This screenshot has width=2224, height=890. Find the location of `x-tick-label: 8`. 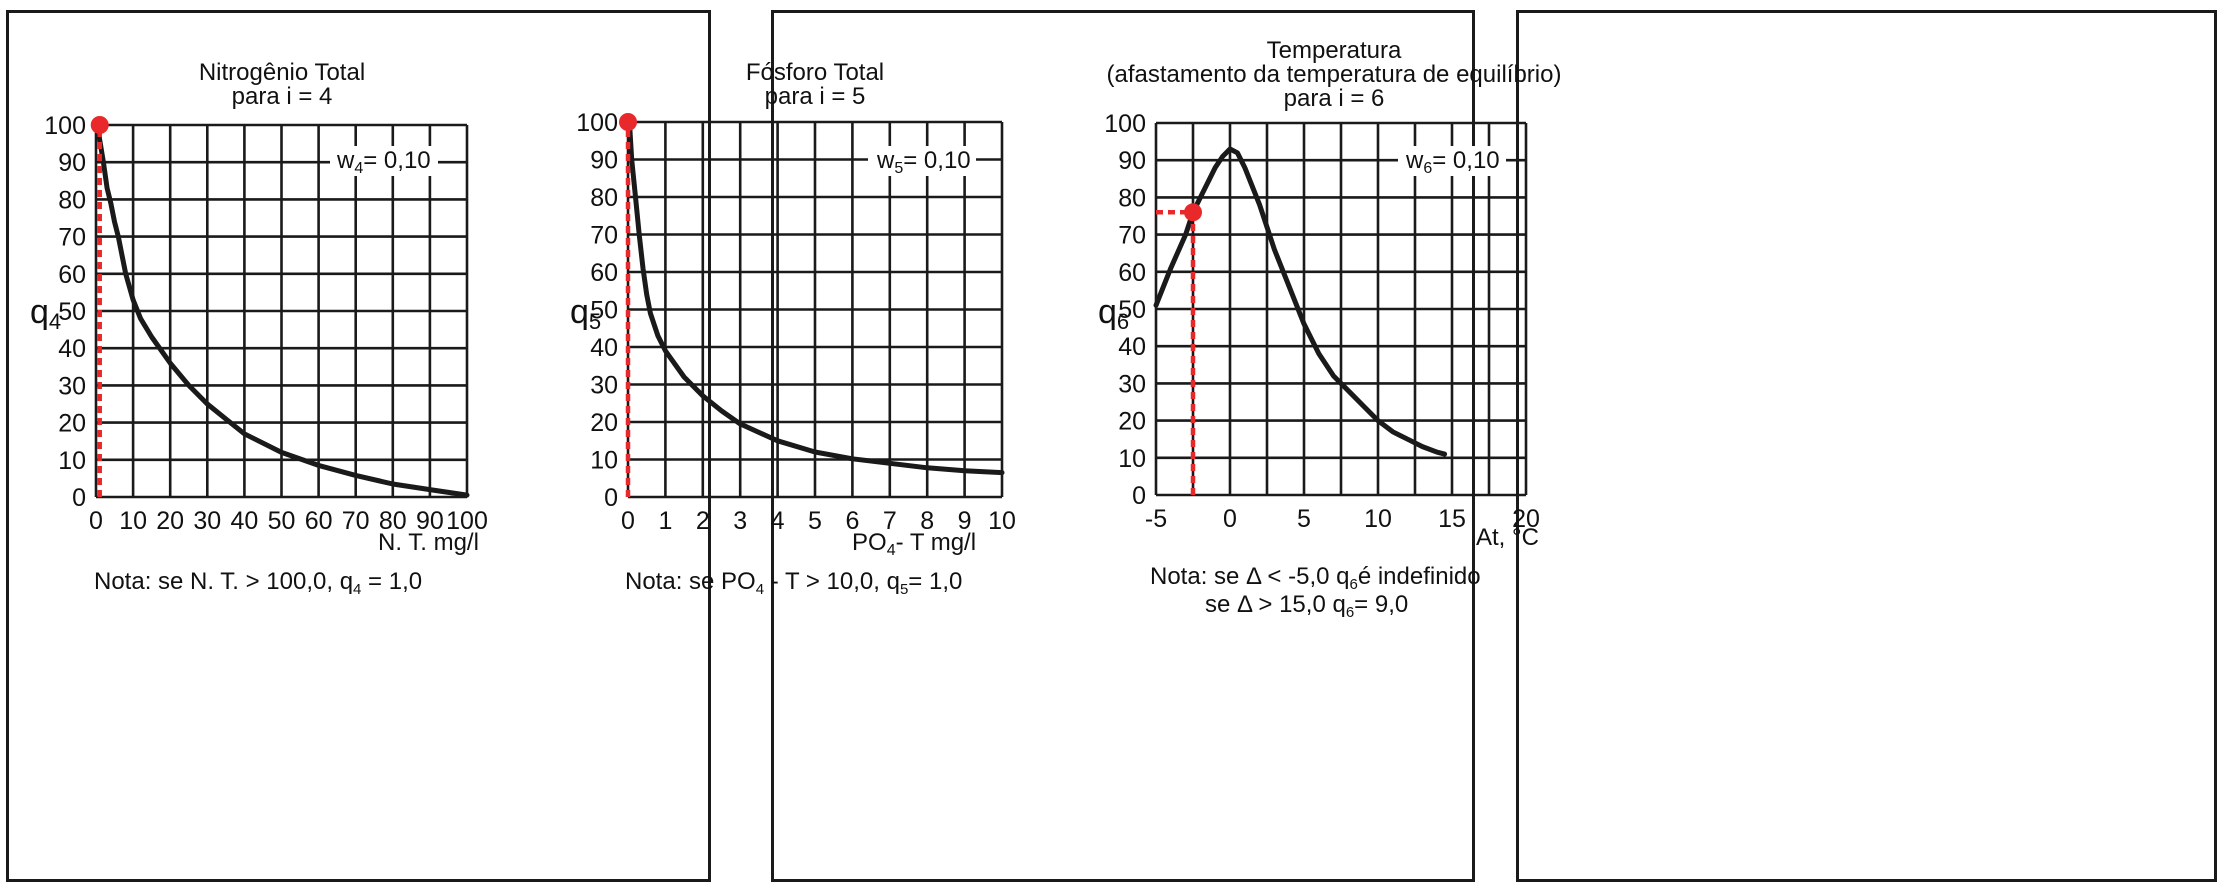

x-tick-label: 8 is located at coordinates (927, 521).